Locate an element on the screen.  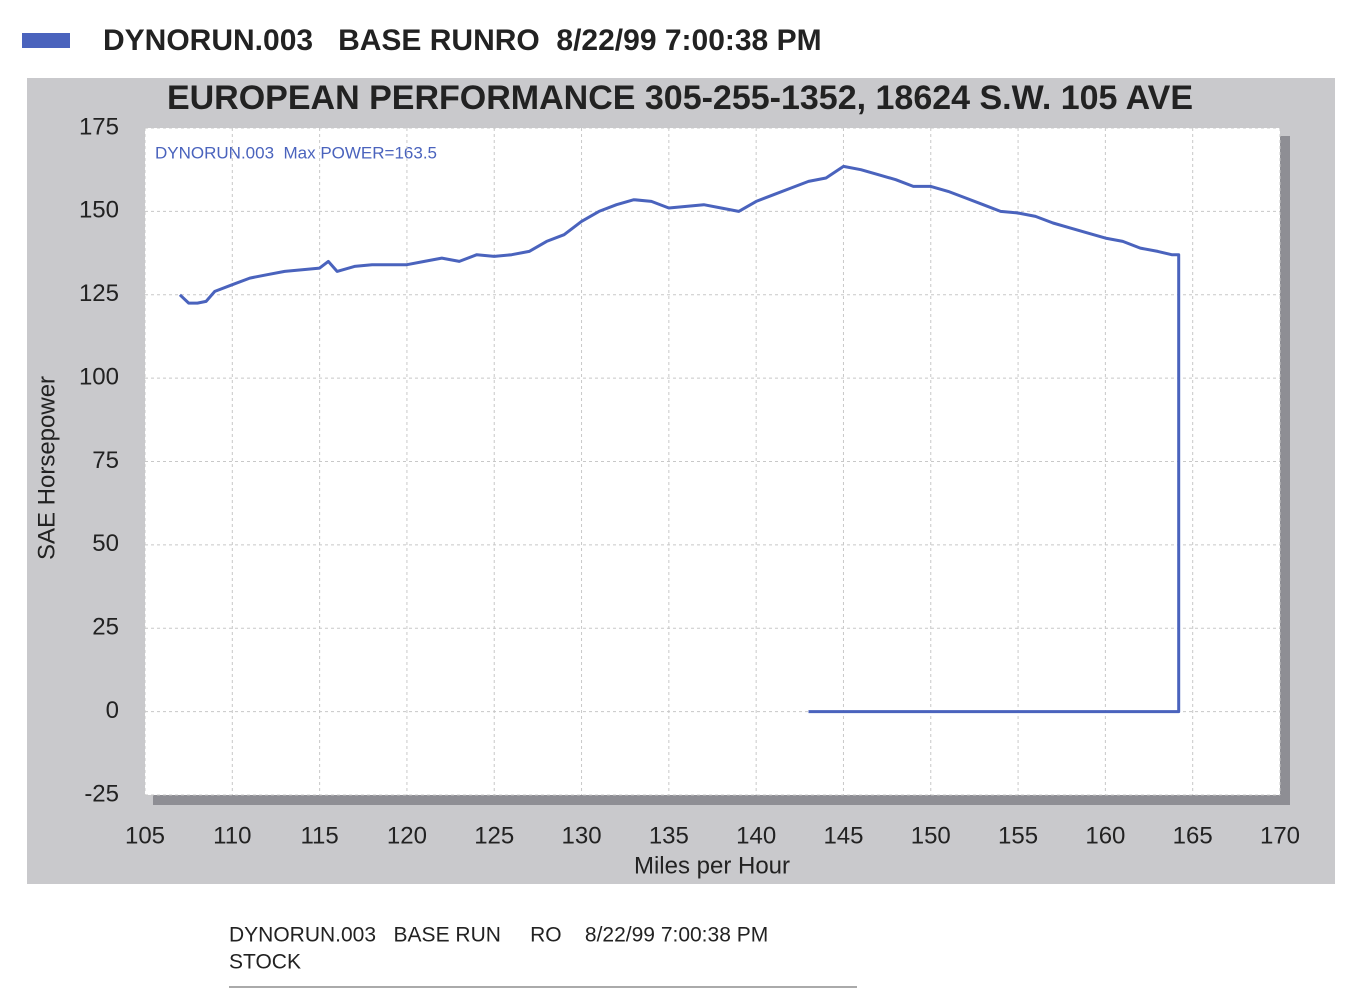
y-tick-label: 150 is located at coordinates (99, 210).